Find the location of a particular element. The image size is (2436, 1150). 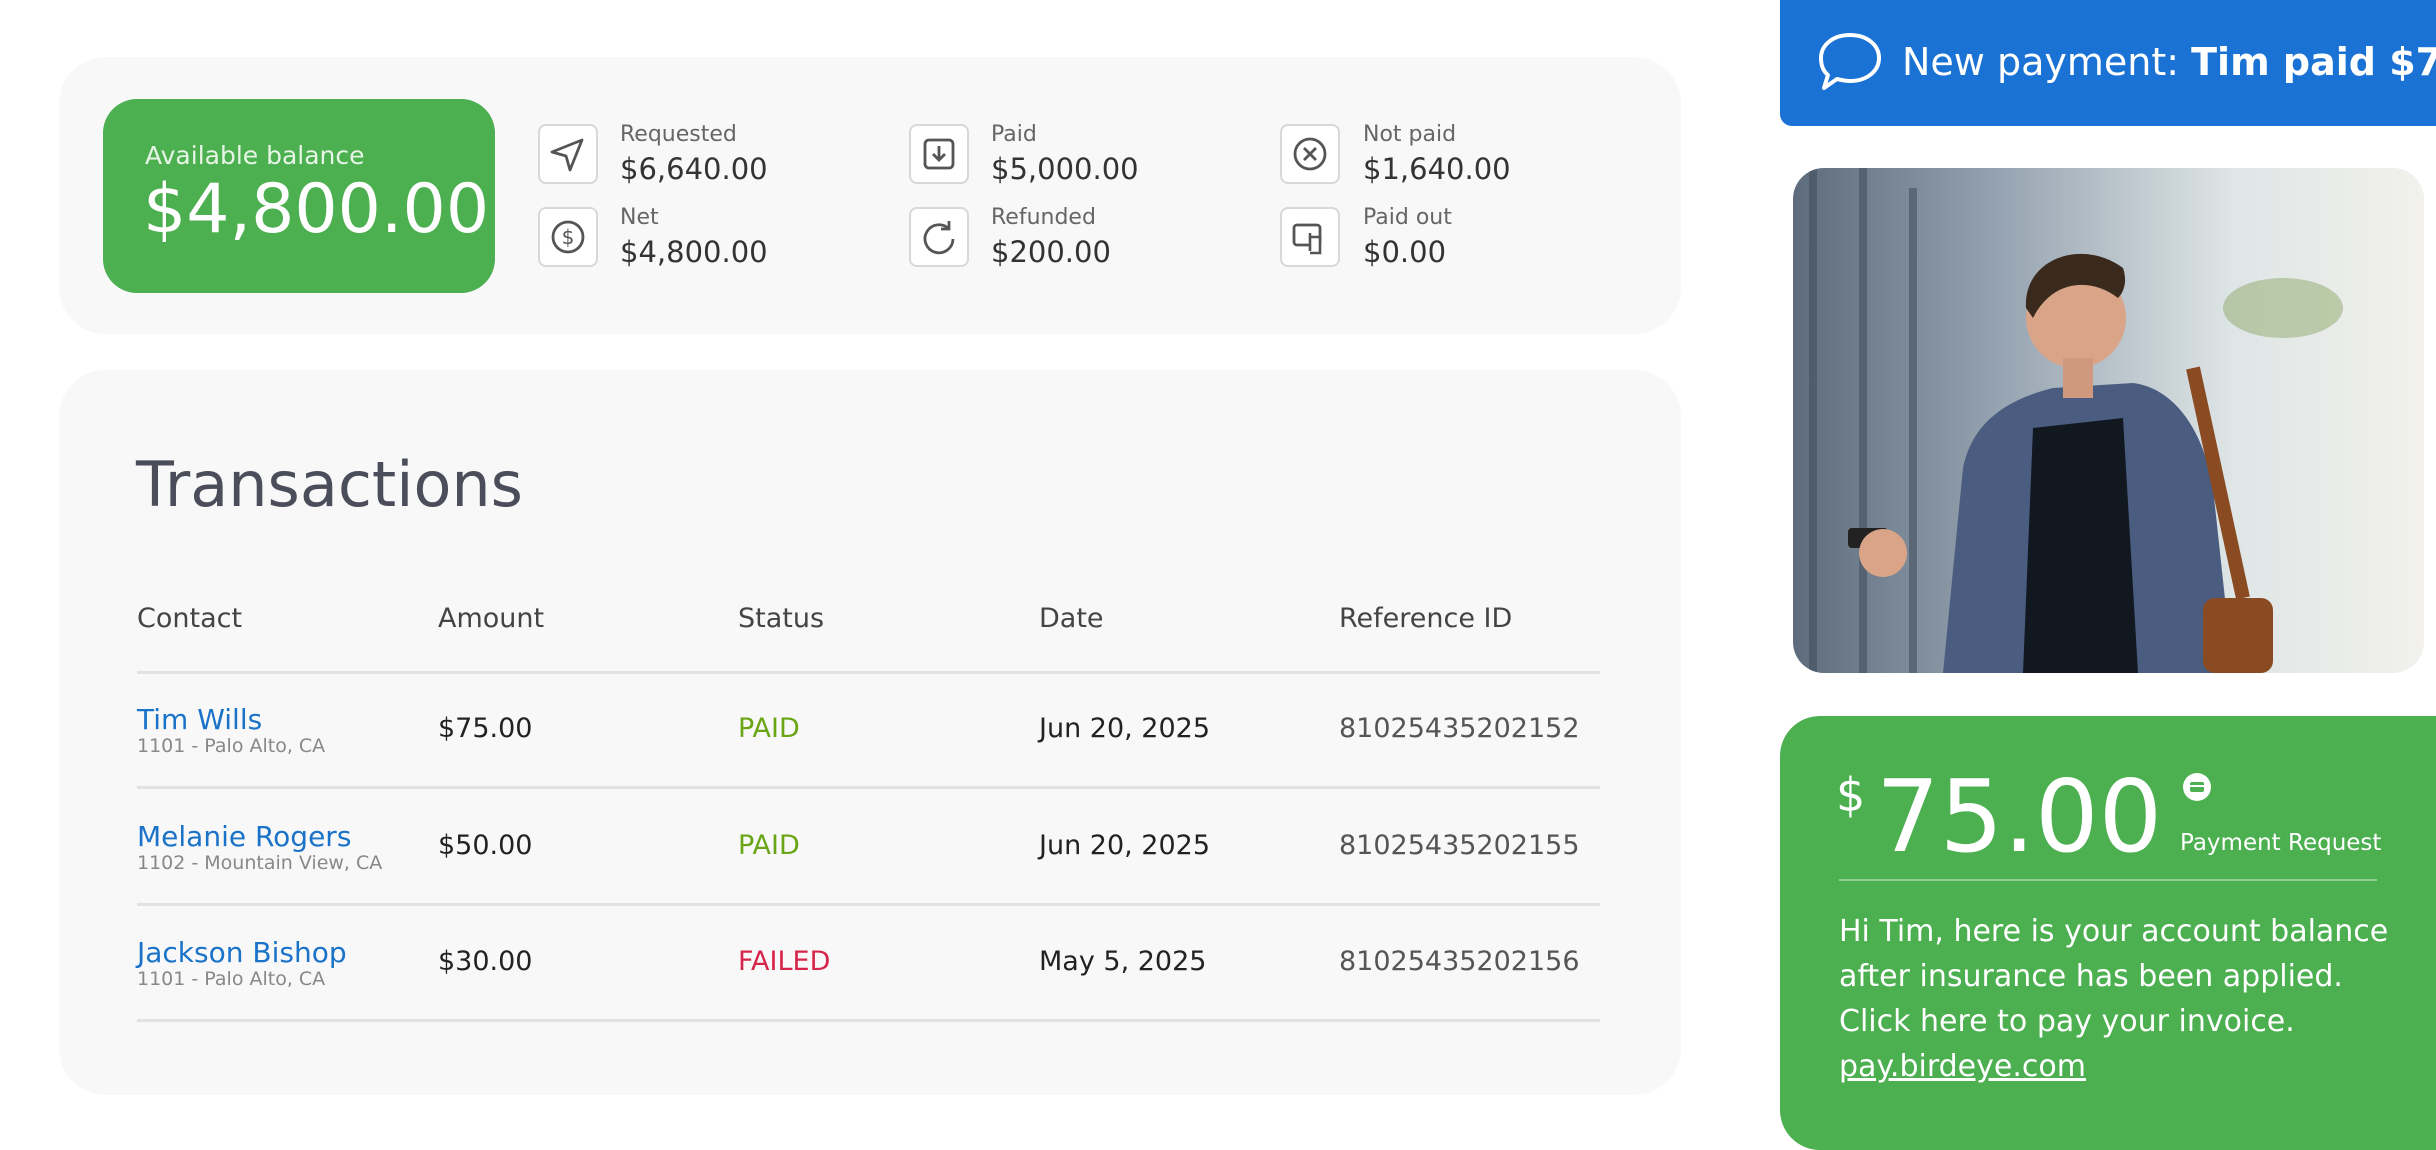

icon-not-paid is located at coordinates (1310, 154).